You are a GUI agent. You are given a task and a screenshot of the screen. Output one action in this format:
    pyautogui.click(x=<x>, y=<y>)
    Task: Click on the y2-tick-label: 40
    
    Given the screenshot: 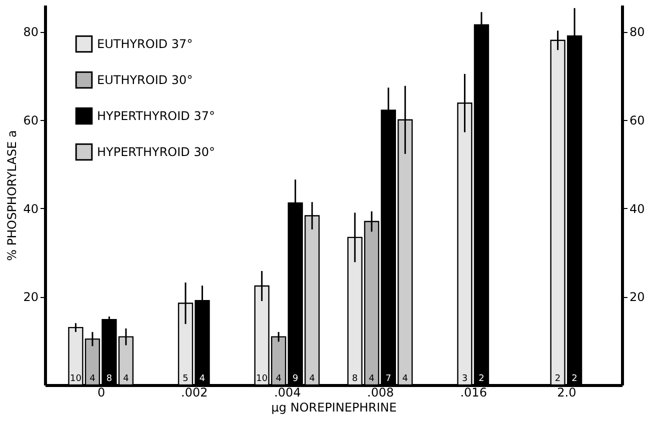 What is the action you would take?
    pyautogui.click(x=637, y=209)
    